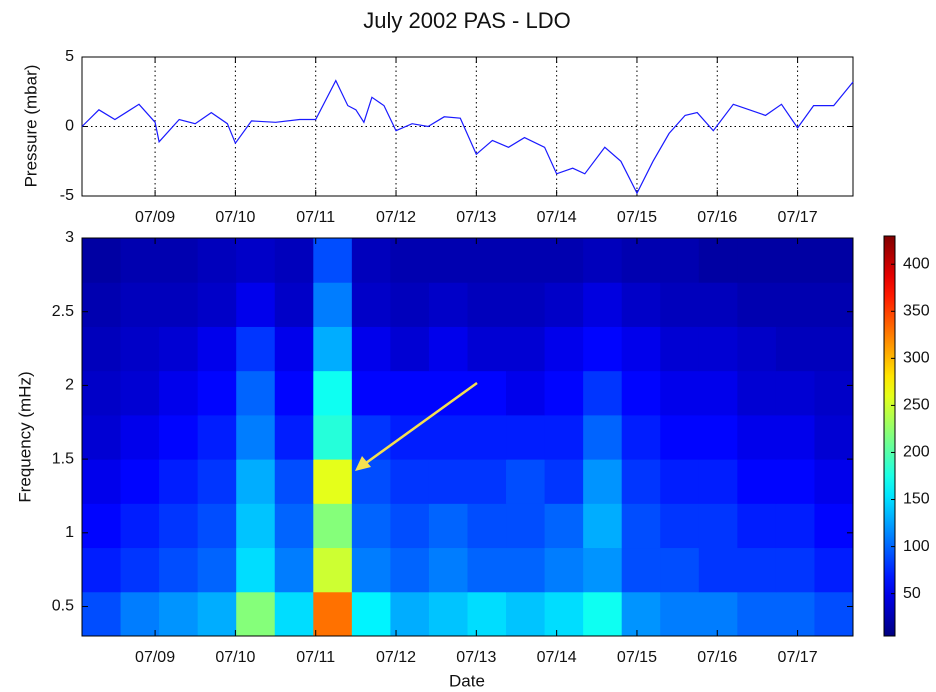  I want to click on colorbar-tick-label: 250, so click(916, 405).